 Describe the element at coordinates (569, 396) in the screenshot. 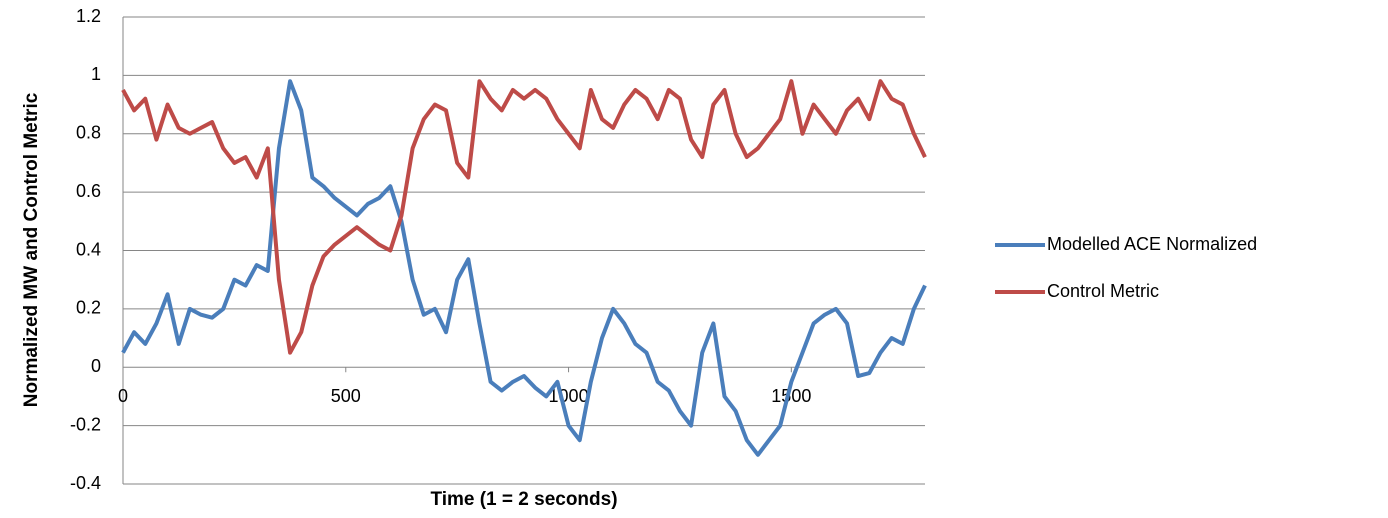

I see `x-tick-label: 1000` at that location.